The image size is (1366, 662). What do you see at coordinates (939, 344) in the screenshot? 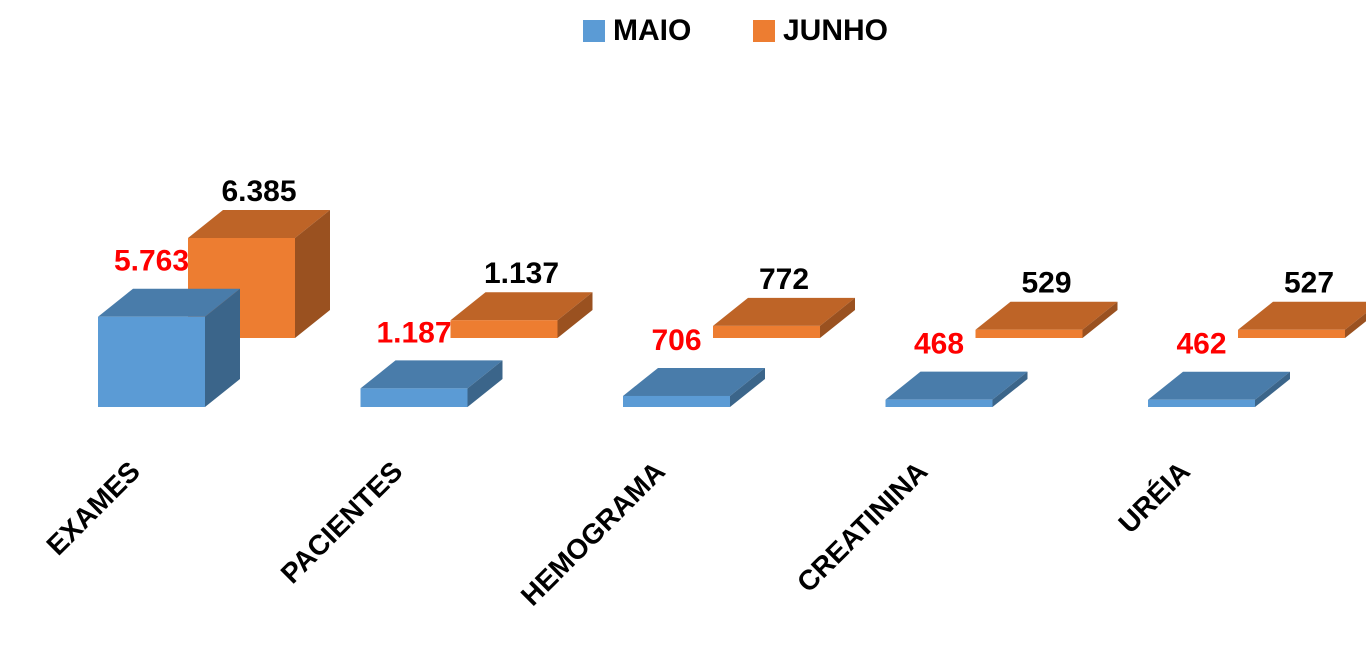
I see `value-label: 468` at bounding box center [939, 344].